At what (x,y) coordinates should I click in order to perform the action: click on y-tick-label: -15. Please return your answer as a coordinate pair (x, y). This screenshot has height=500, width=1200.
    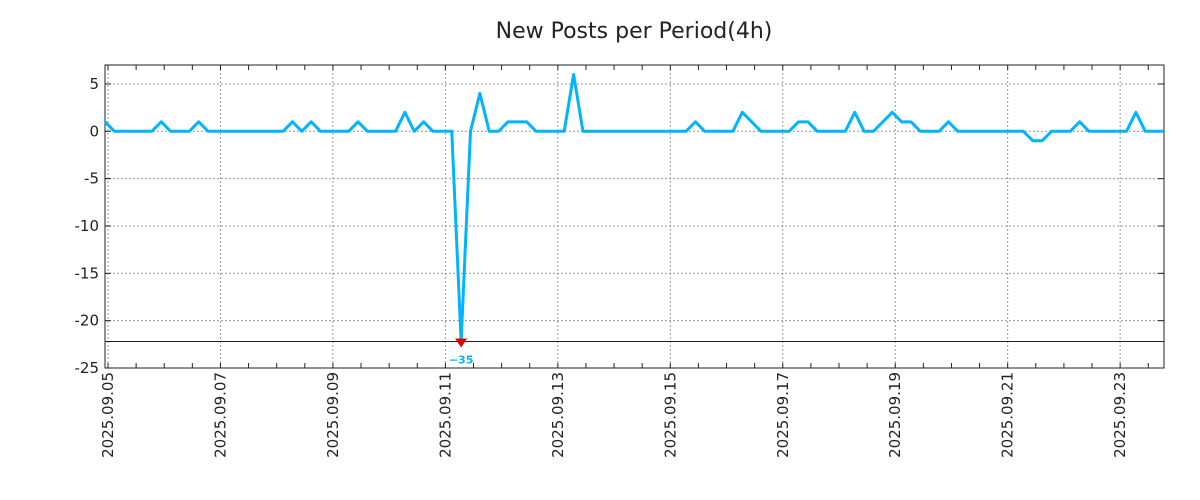
    Looking at the image, I should click on (87, 273).